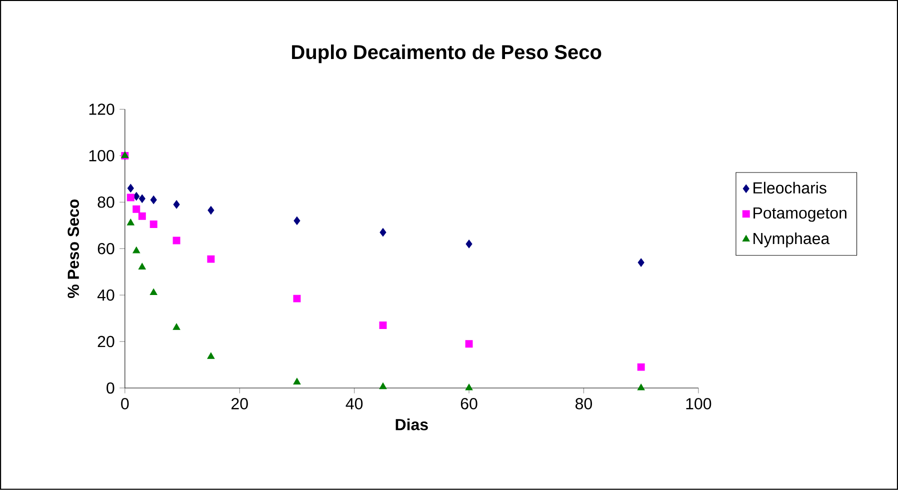 This screenshot has width=898, height=490. Describe the element at coordinates (469, 404) in the screenshot. I see `x-tick-label: 60` at that location.